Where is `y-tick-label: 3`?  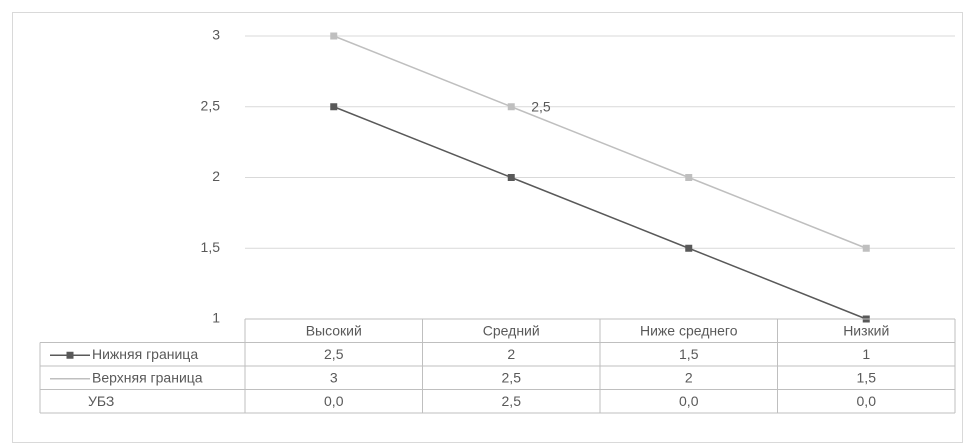
y-tick-label: 3 is located at coordinates (216, 35).